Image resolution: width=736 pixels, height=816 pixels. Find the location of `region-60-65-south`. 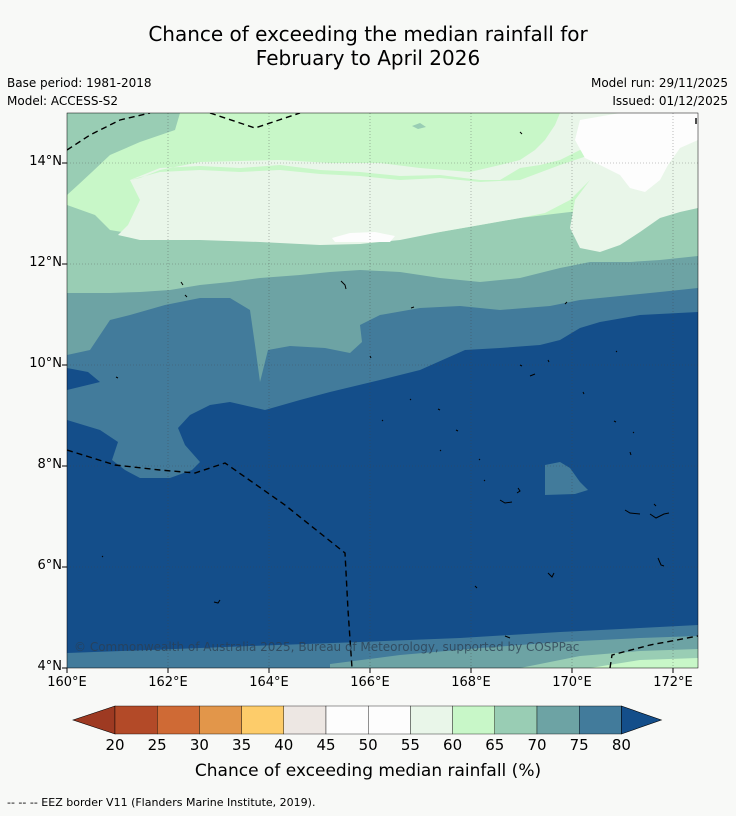

region-60-65-south is located at coordinates (644, 663).